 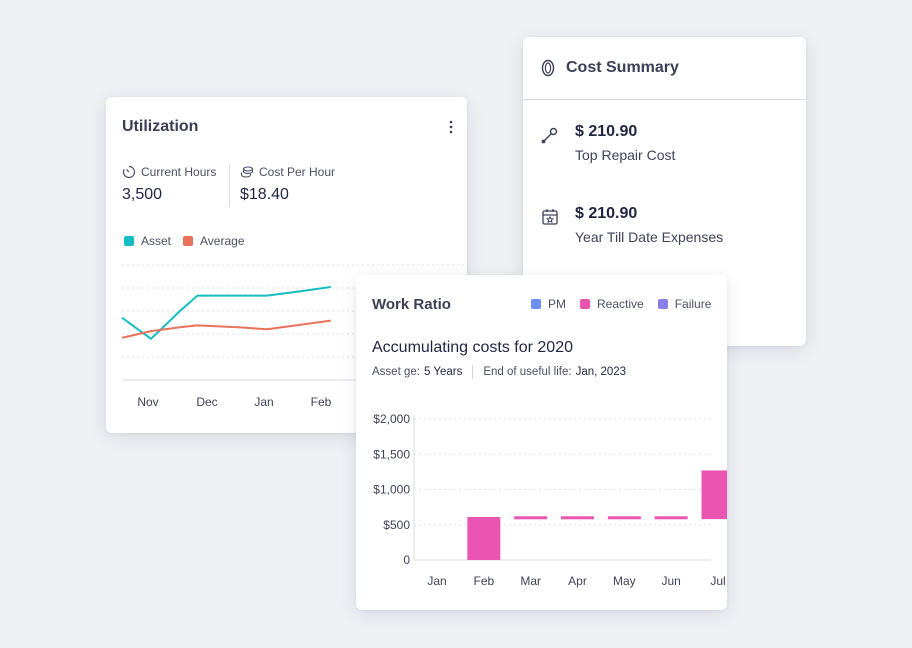 I want to click on legend-item-reactive: Reactive, so click(x=612, y=304).